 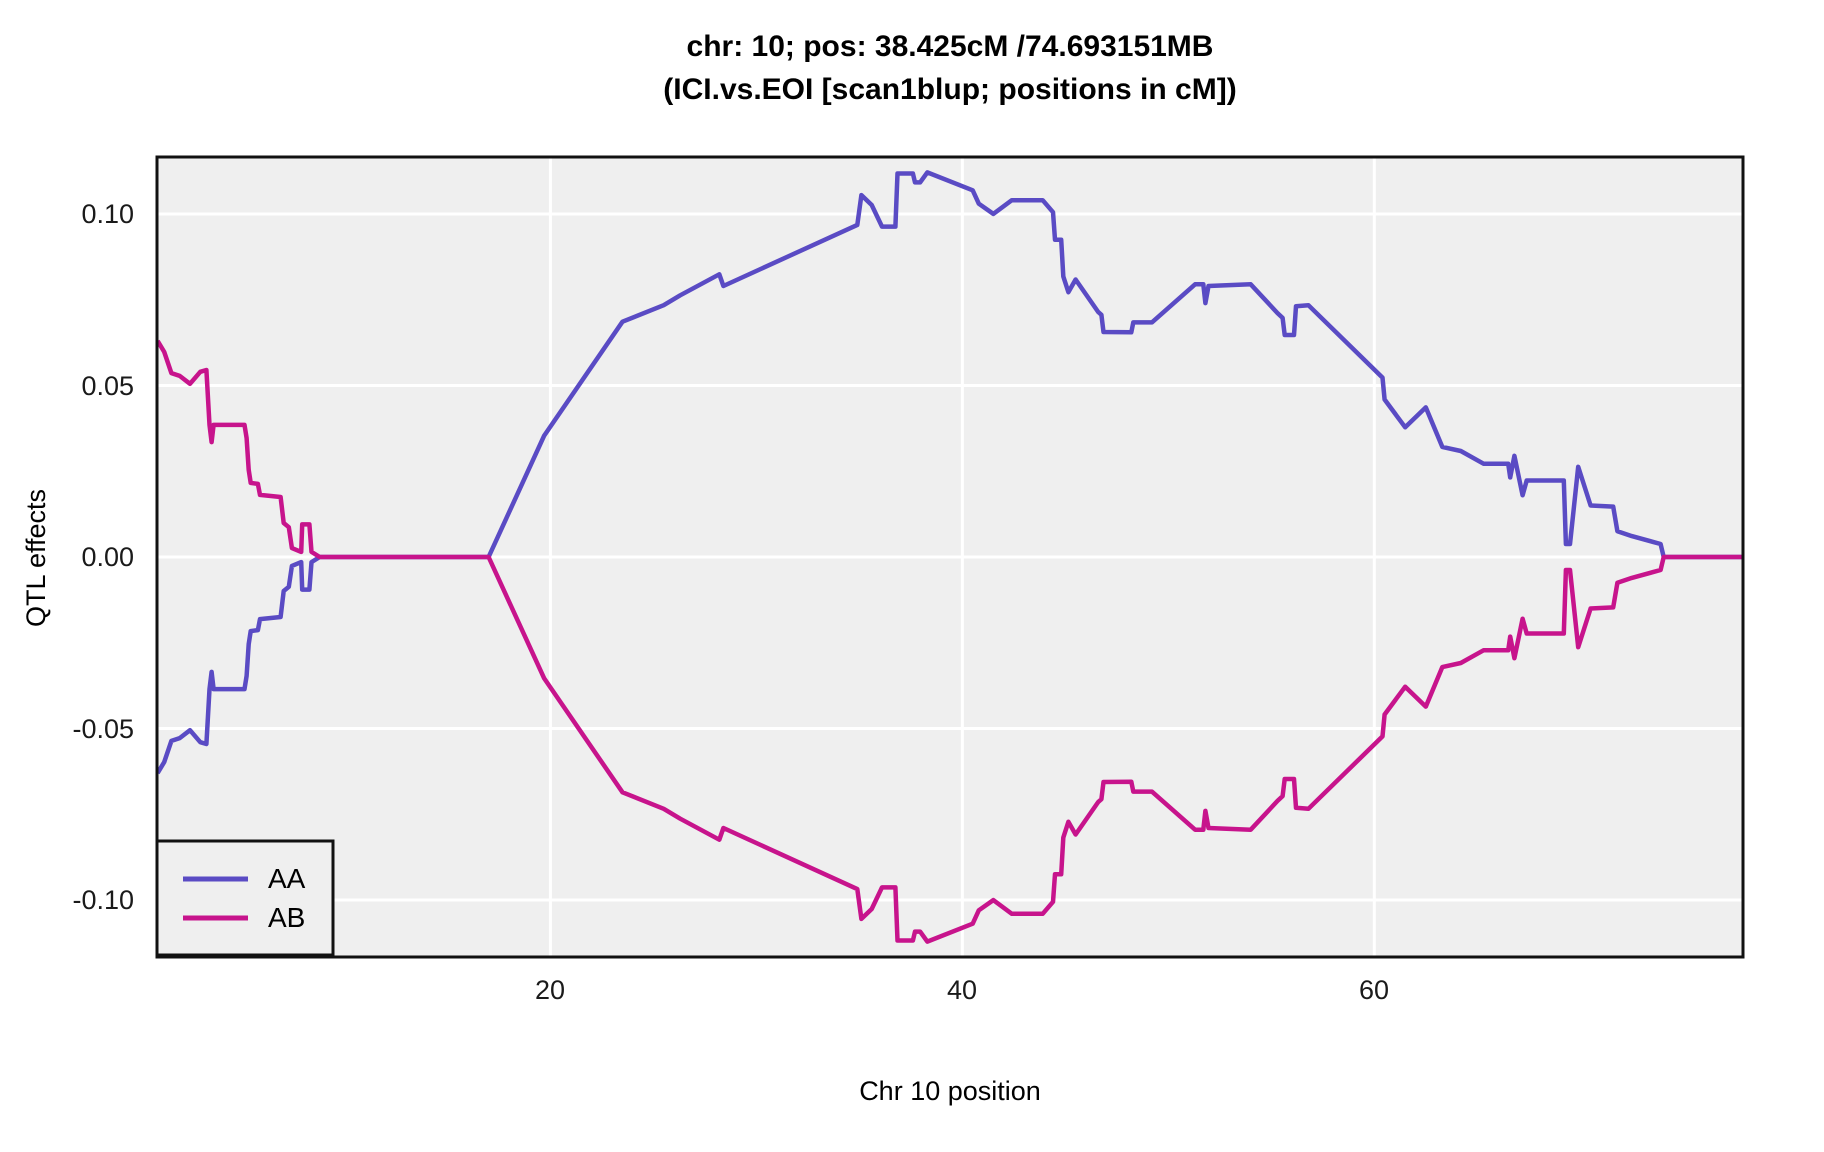 I want to click on legend-label-ab: AB, so click(x=287, y=917).